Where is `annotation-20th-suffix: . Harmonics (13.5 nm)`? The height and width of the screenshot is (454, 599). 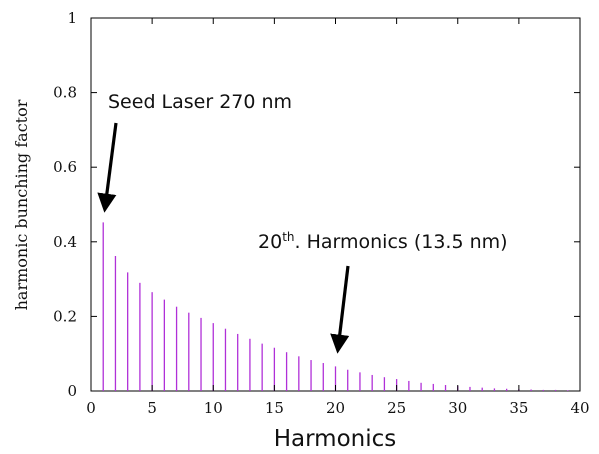
annotation-20th-suffix: . Harmonics (13.5 nm) is located at coordinates (401, 242).